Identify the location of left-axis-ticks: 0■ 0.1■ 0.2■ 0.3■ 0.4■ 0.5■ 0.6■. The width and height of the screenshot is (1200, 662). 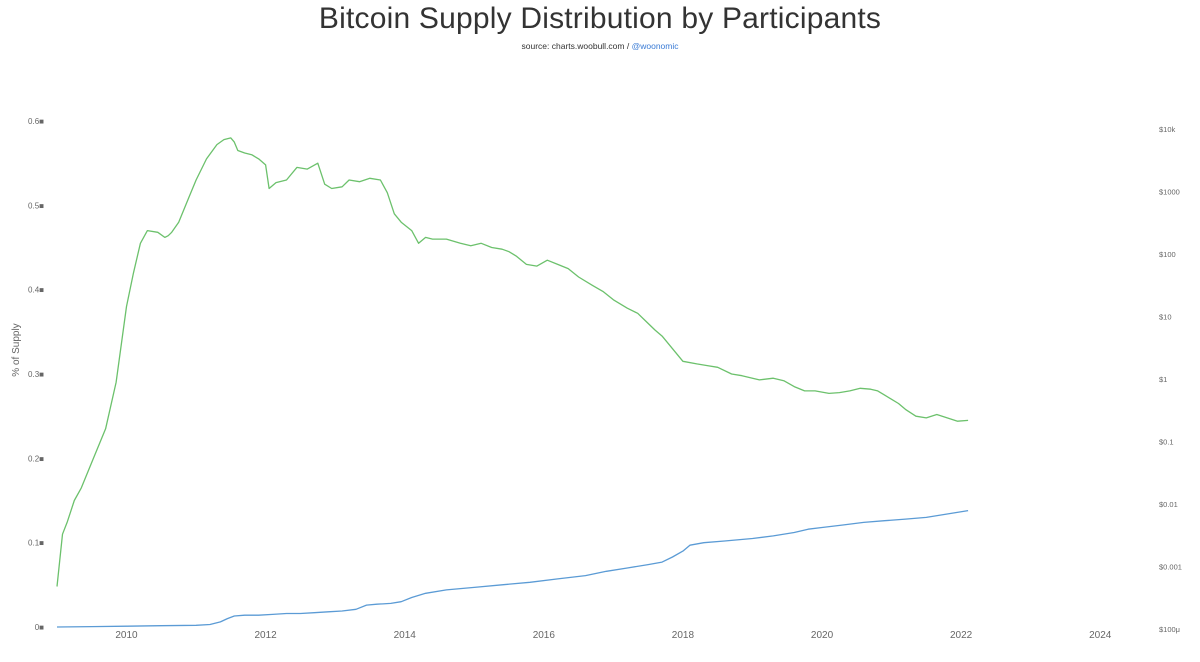
(36, 374).